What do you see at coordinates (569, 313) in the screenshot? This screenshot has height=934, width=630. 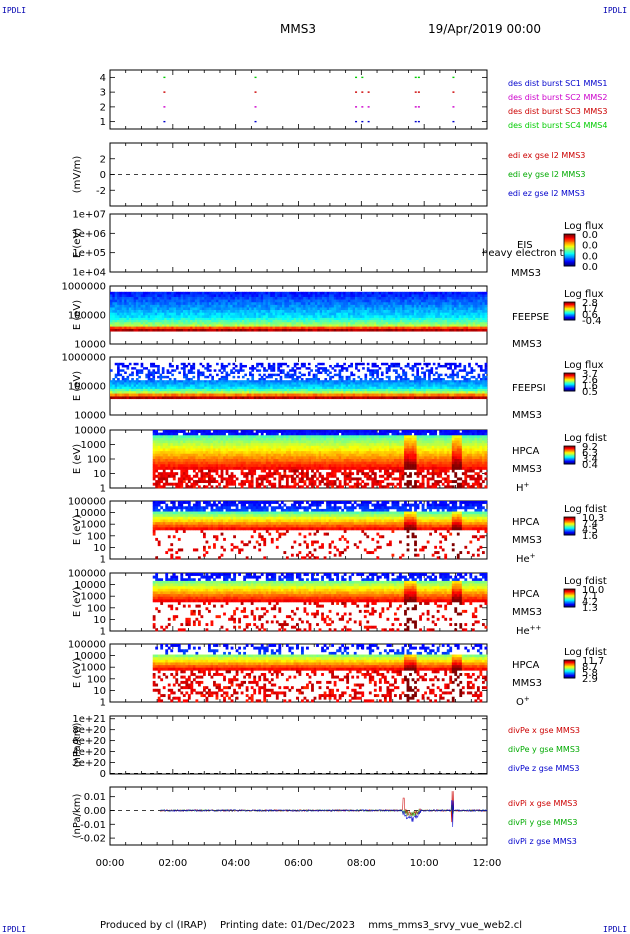 I see `colorbar-swatch` at bounding box center [569, 313].